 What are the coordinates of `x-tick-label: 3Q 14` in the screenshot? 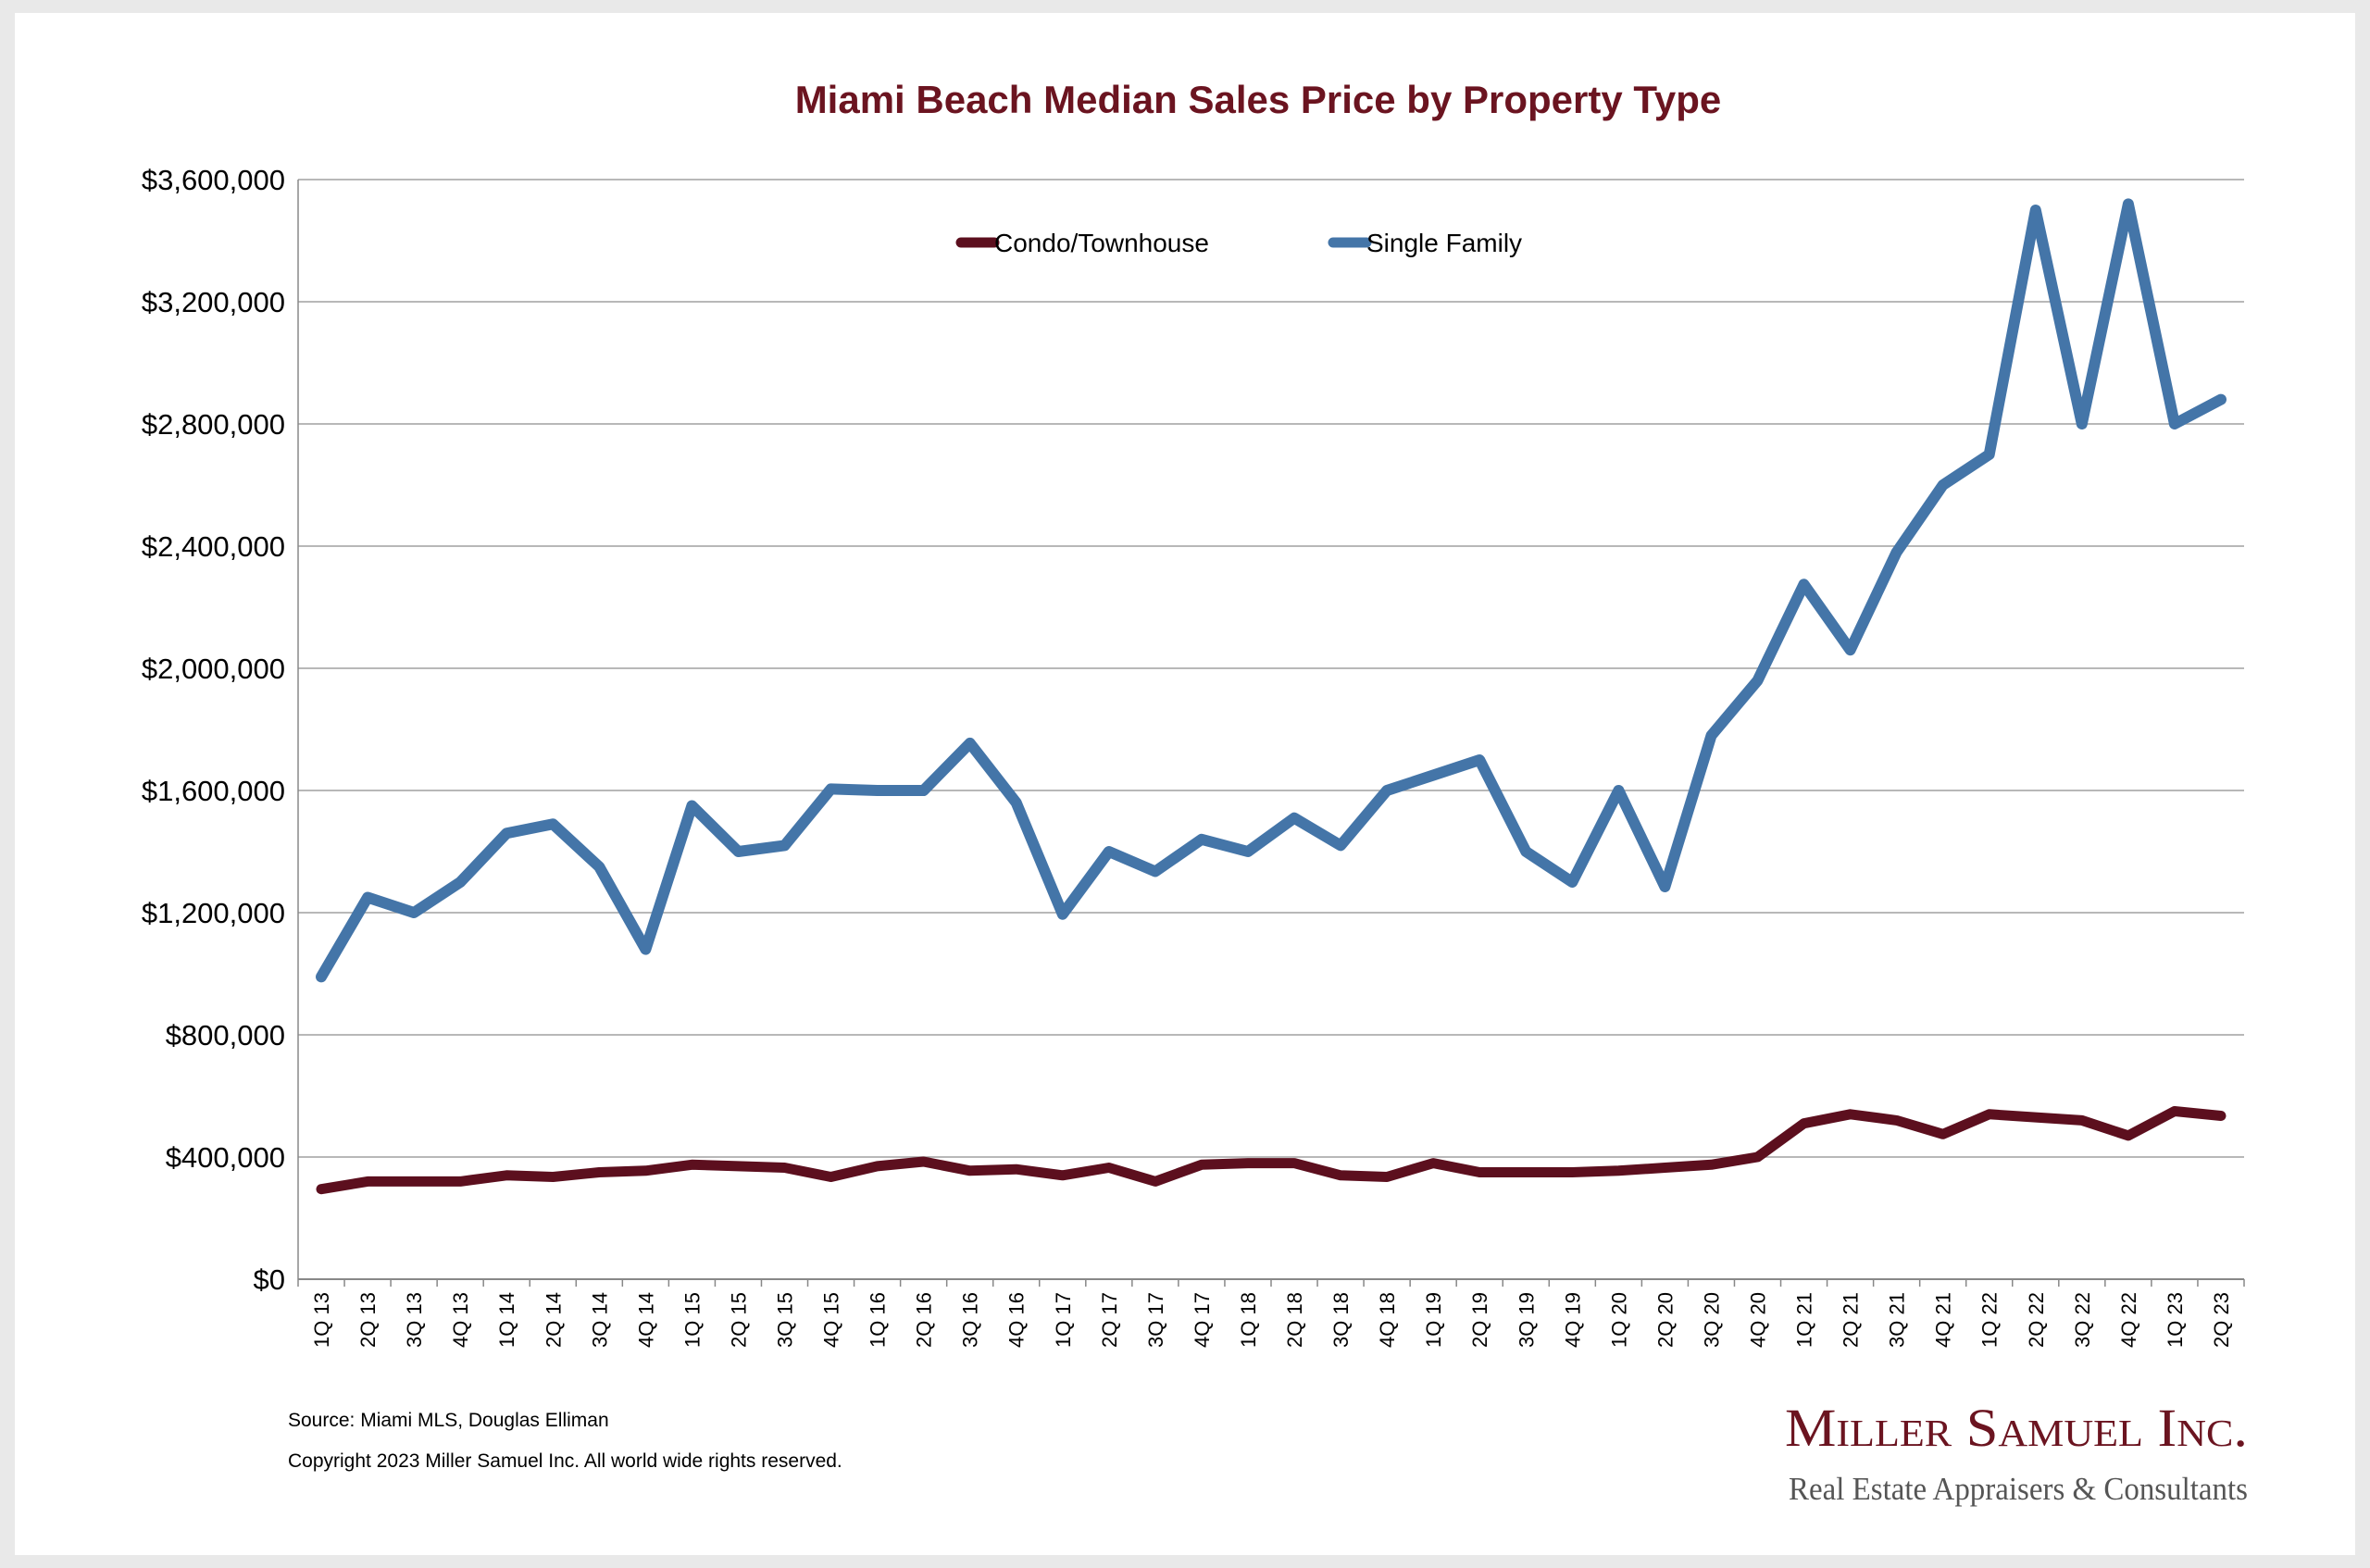 It's located at (599, 1320).